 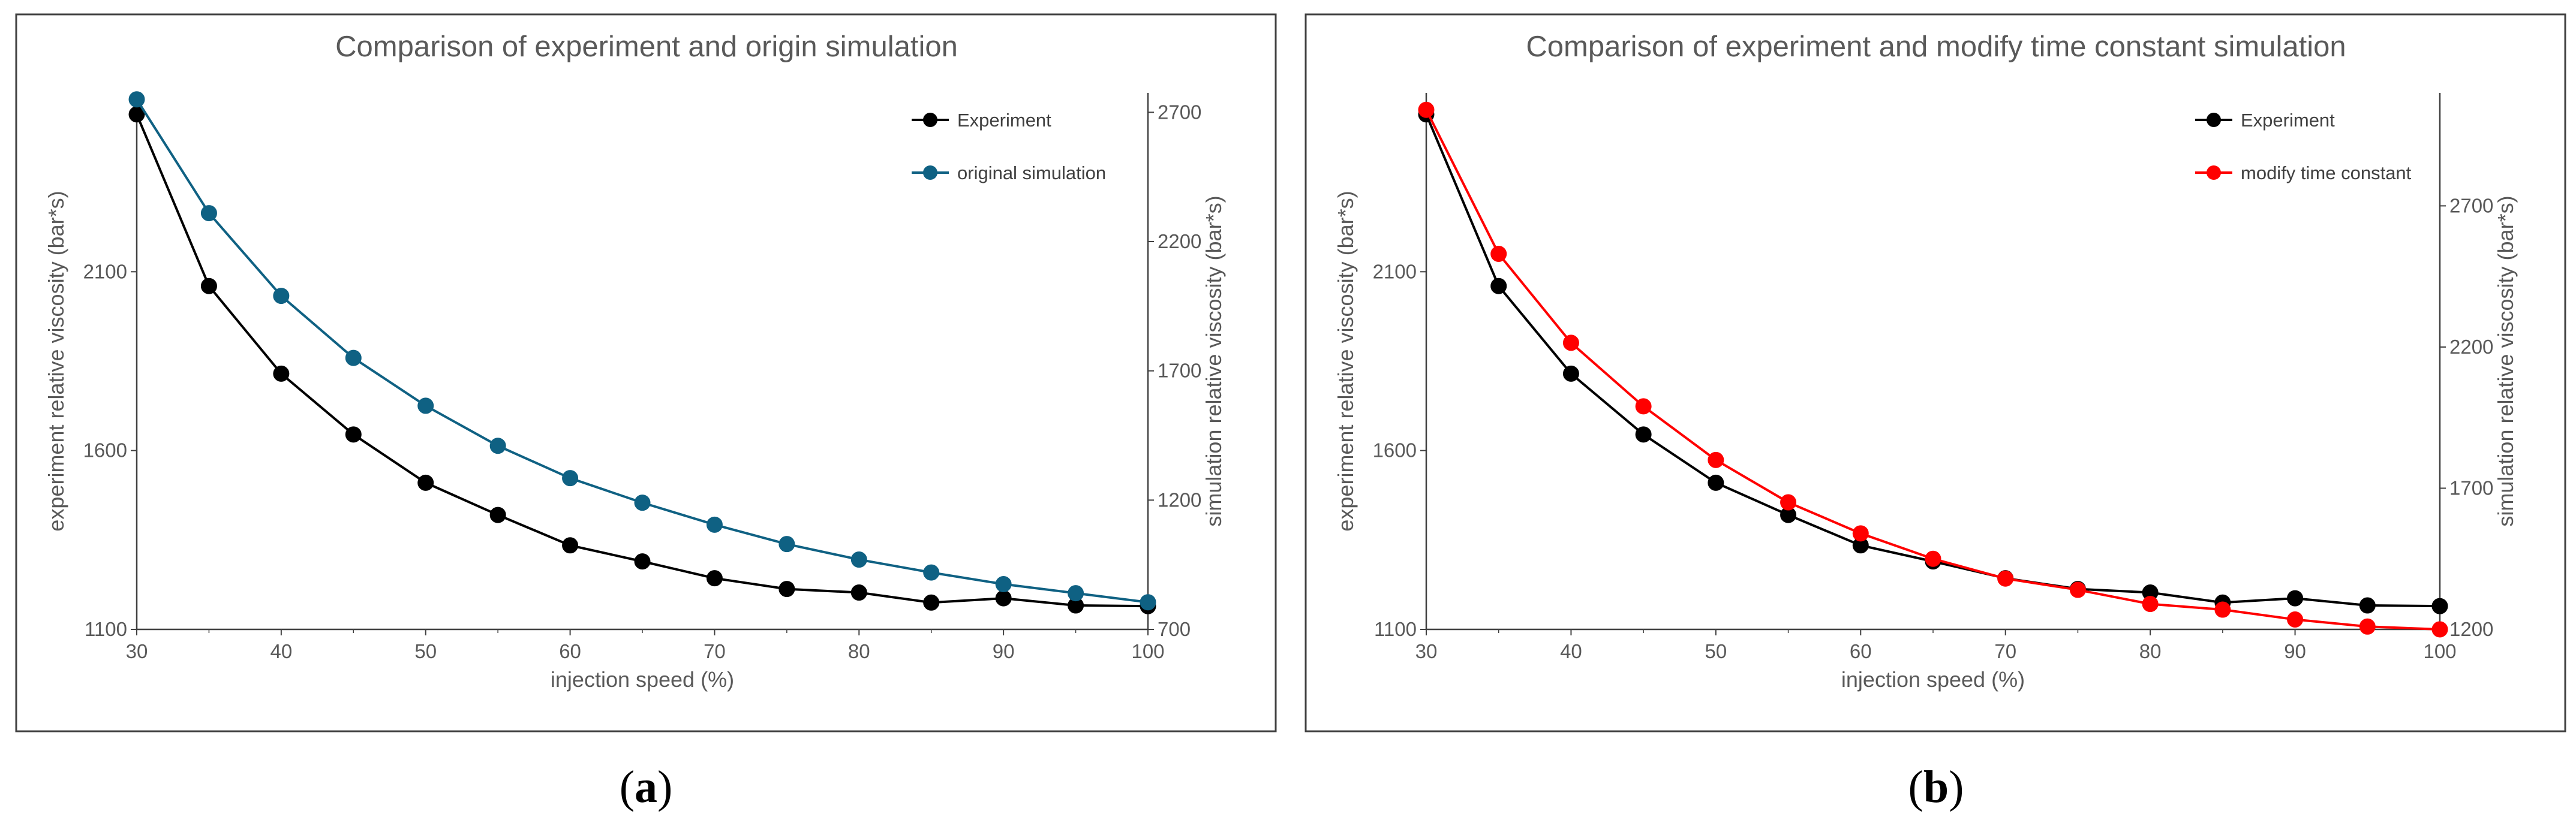 I want to click on y-left-tick-label: 1600, so click(x=1395, y=450).